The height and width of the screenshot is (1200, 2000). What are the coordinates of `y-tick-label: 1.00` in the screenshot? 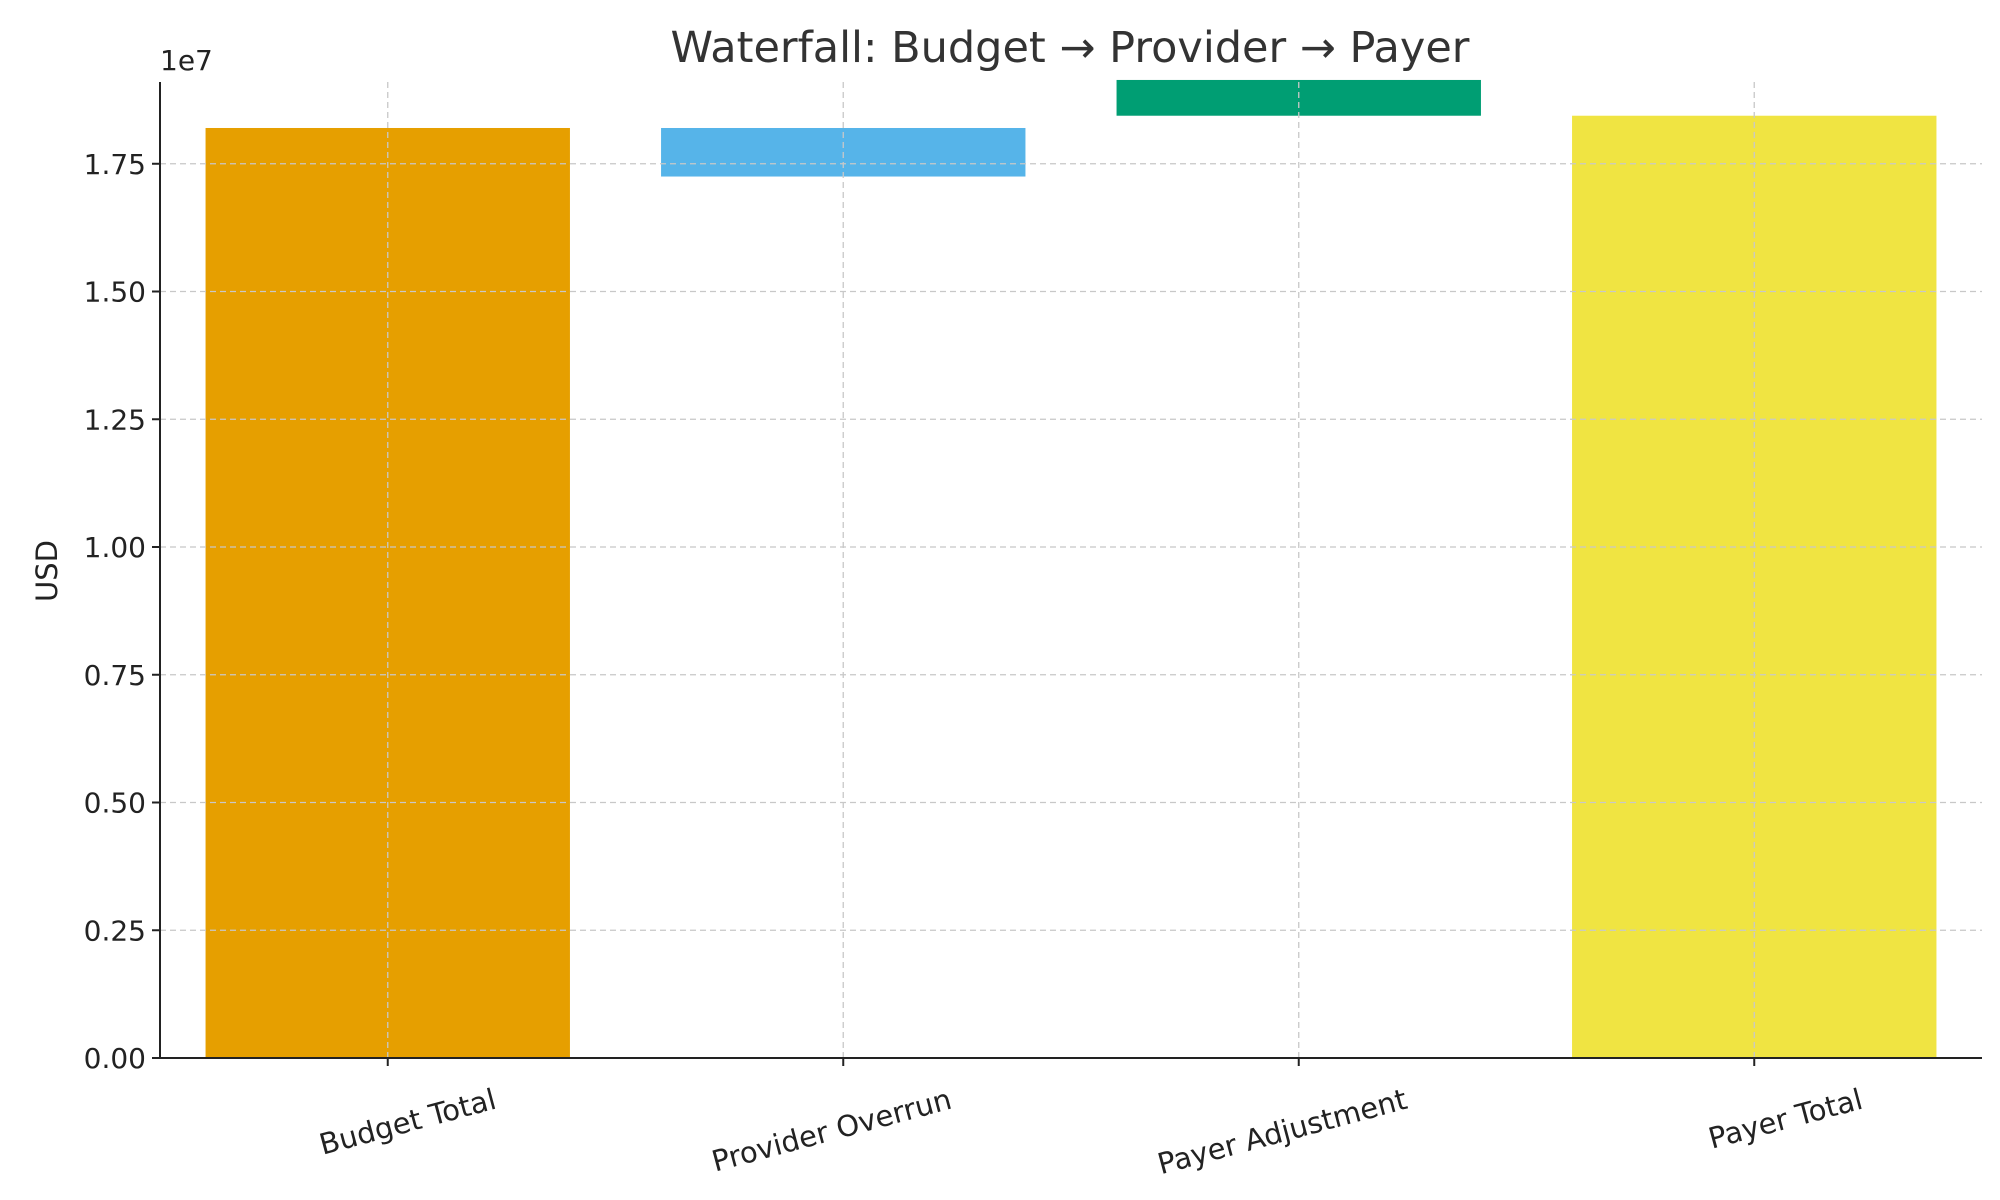 It's located at (115, 547).